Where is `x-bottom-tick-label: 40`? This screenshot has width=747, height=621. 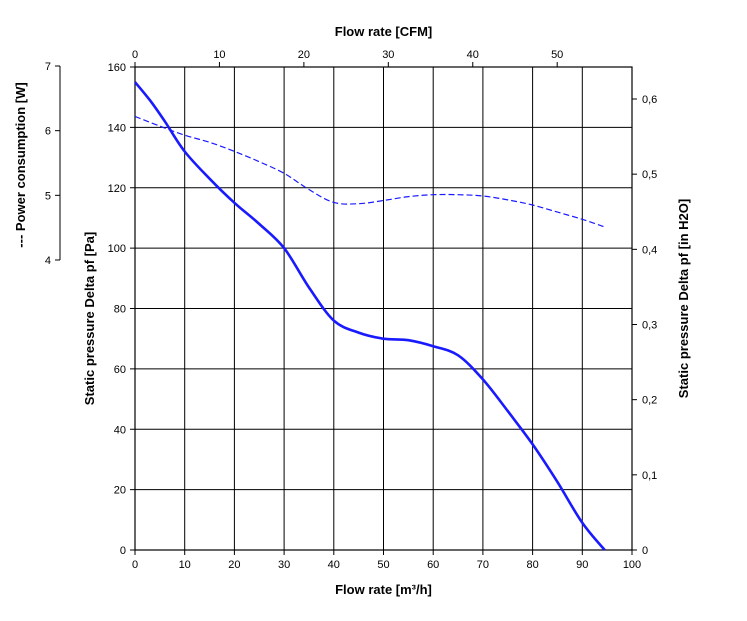
x-bottom-tick-label: 40 is located at coordinates (334, 565).